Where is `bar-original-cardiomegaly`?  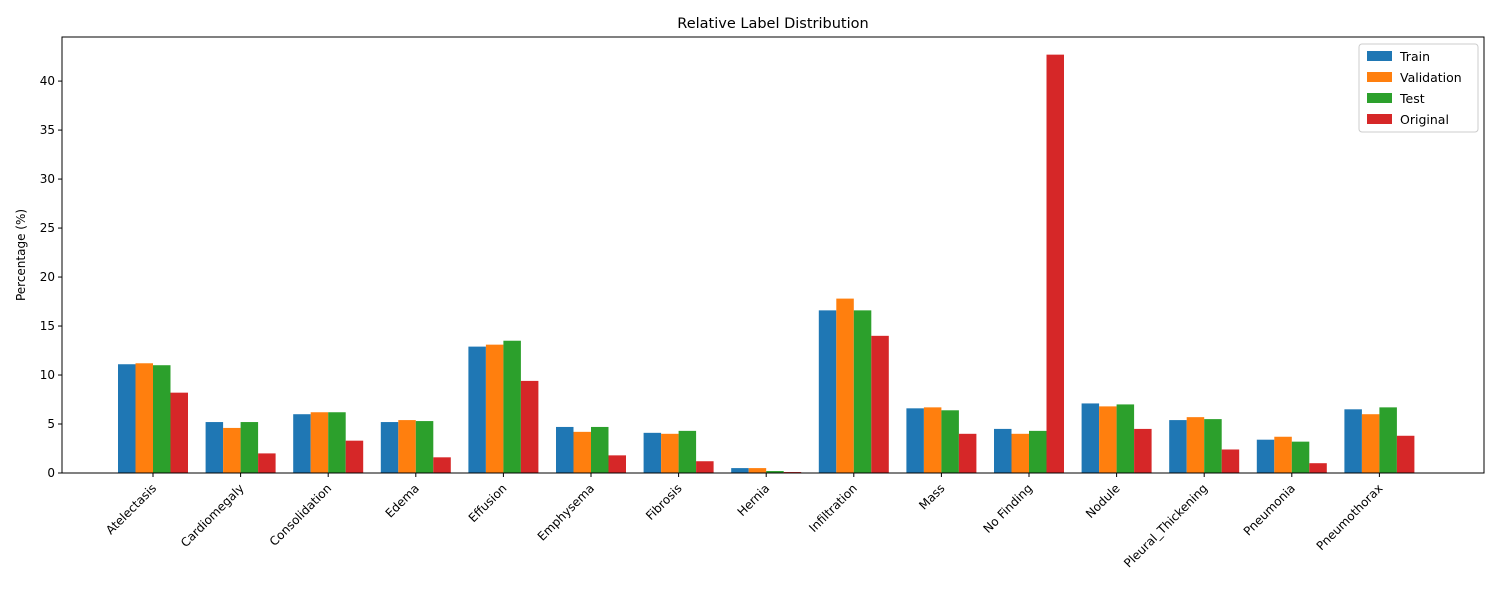
bar-original-cardiomegaly is located at coordinates (267, 463).